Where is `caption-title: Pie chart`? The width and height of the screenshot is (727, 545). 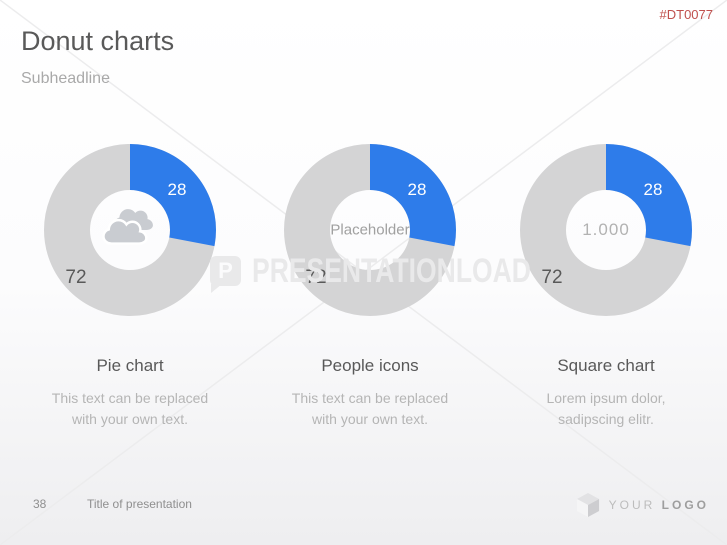
caption-title: Pie chart is located at coordinates (130, 365).